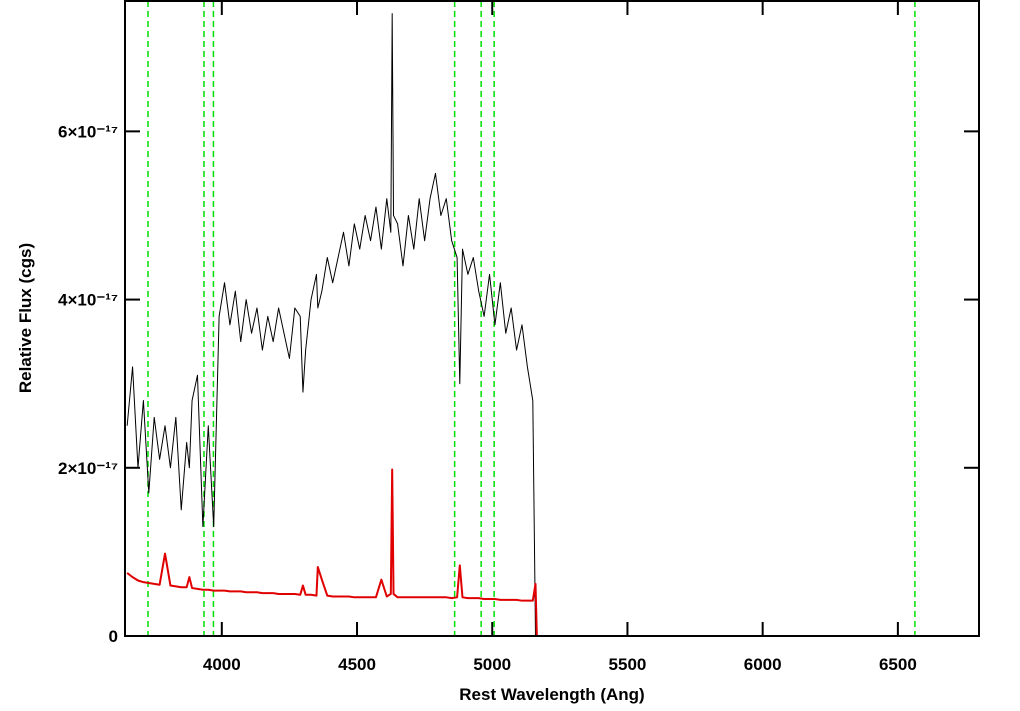 The height and width of the screenshot is (711, 1020). What do you see at coordinates (628, 664) in the screenshot?
I see `x-tick-label: 5500` at bounding box center [628, 664].